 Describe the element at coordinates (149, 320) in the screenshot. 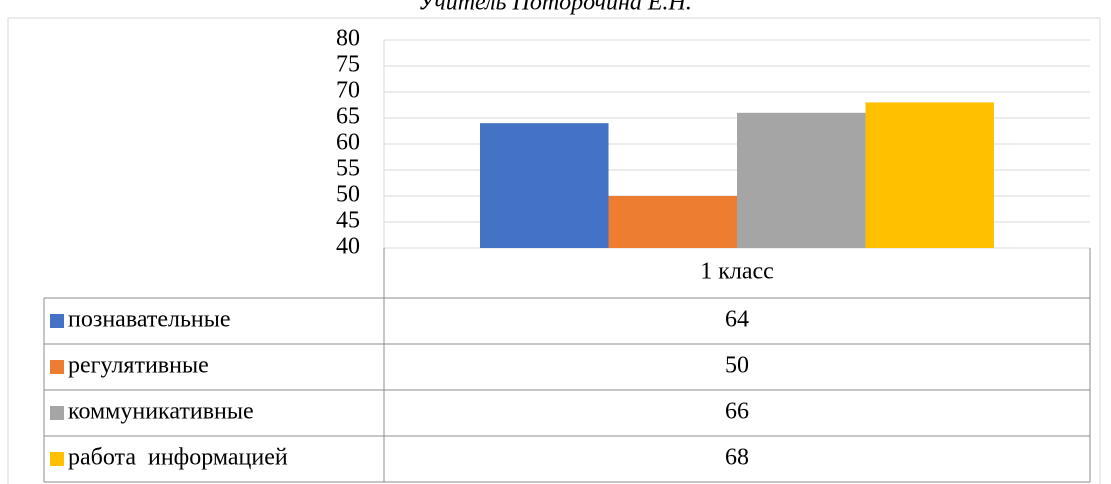

I see `legend-label: познавательные` at that location.